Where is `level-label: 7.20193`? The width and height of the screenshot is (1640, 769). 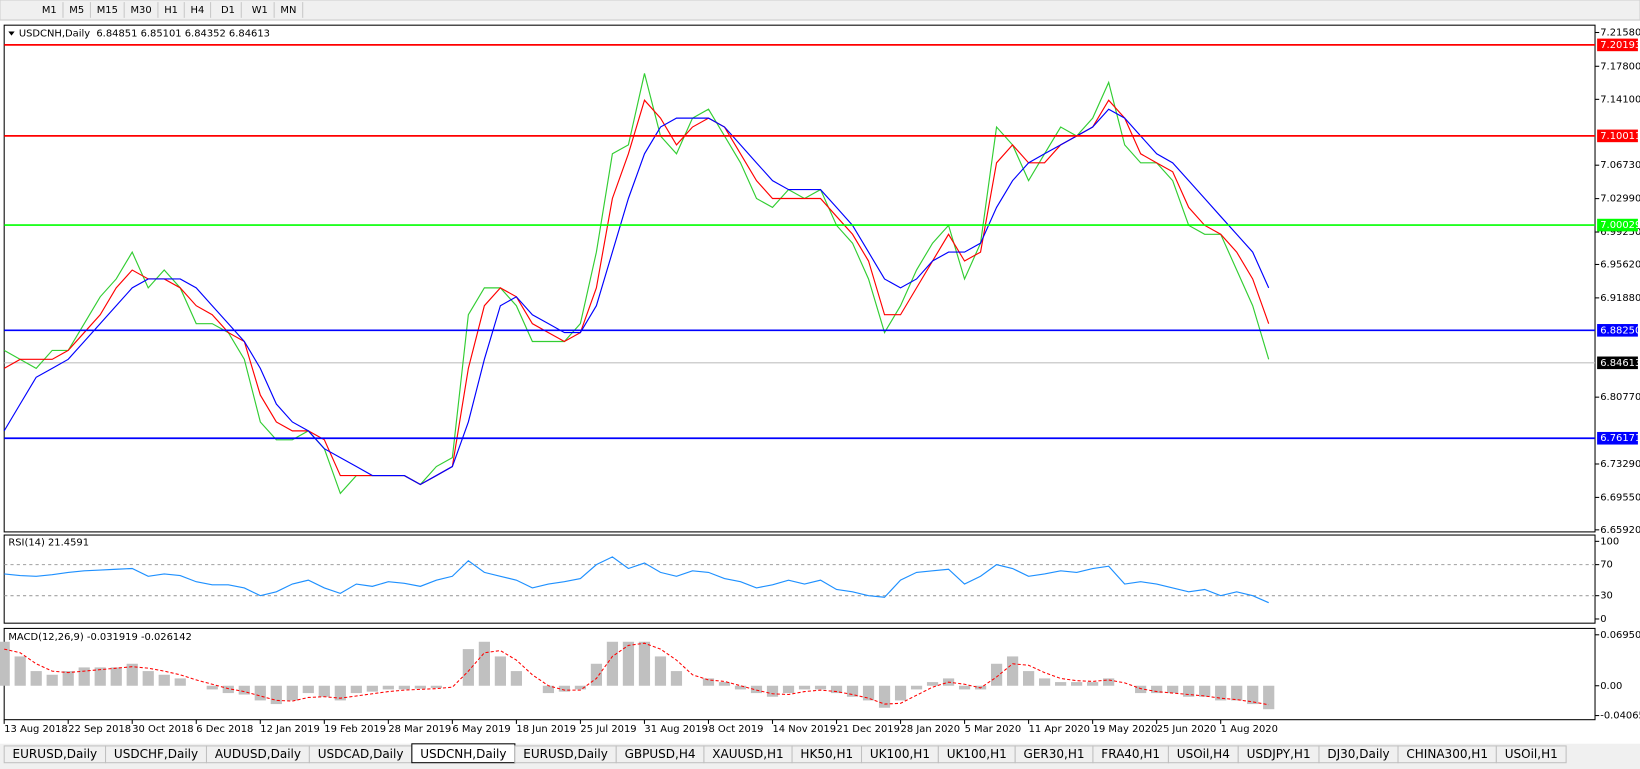 level-label: 7.20193 is located at coordinates (1620, 45).